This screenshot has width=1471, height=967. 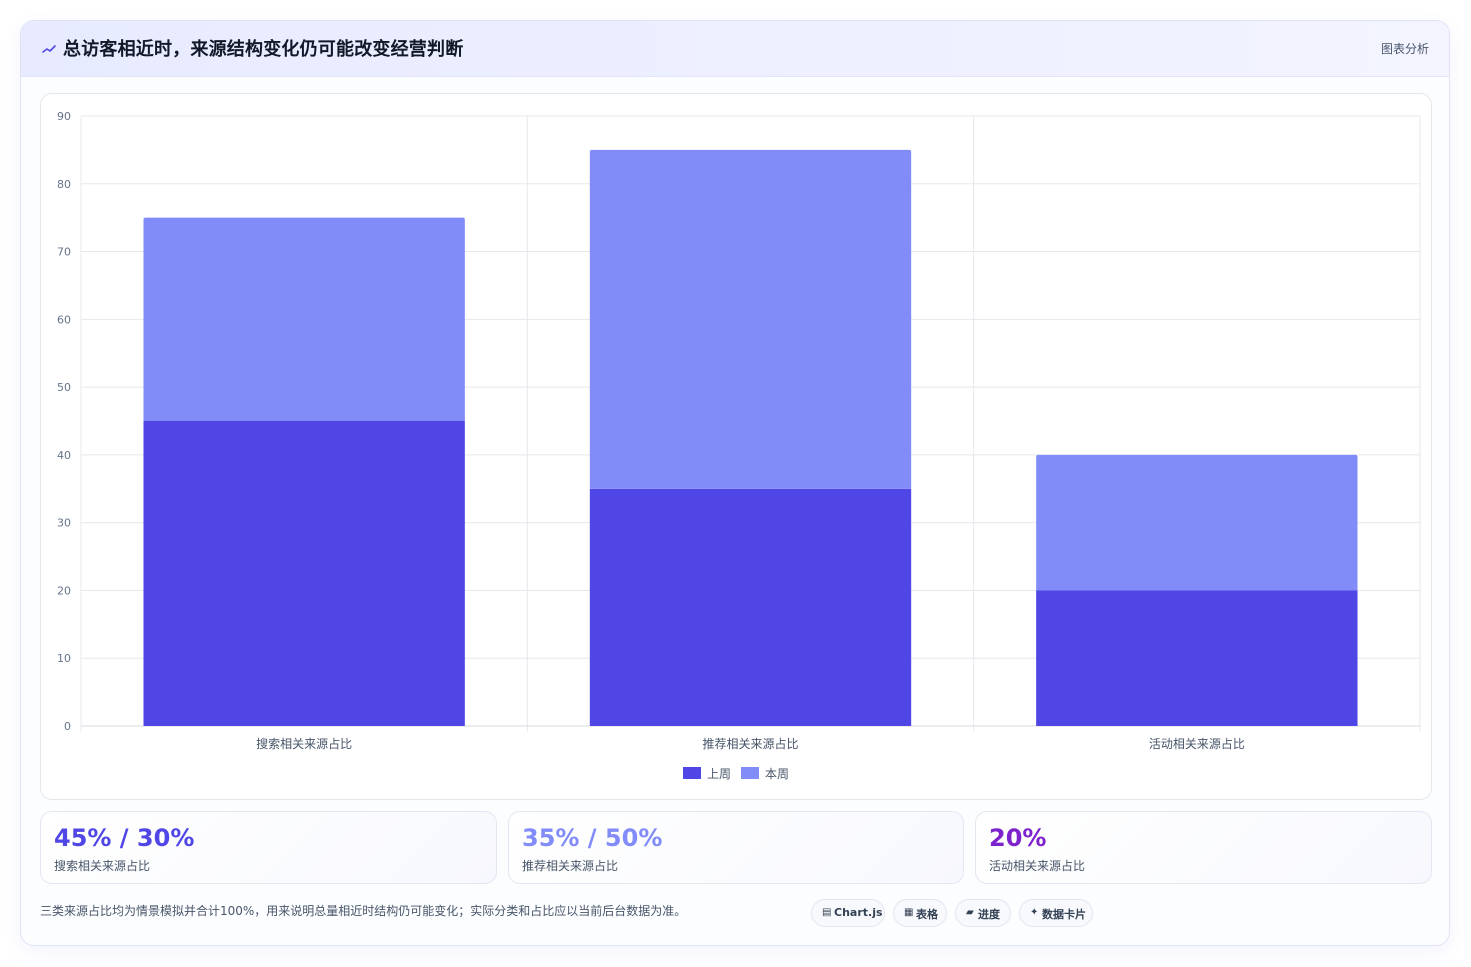 I want to click on kpi-label: 推荐相关来源占比, so click(x=570, y=866).